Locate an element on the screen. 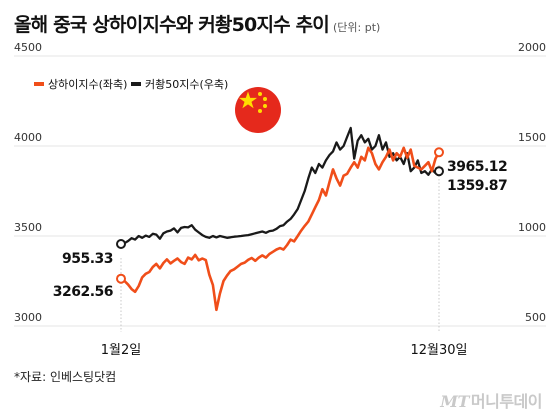  china-flag-badge is located at coordinates (258, 110).